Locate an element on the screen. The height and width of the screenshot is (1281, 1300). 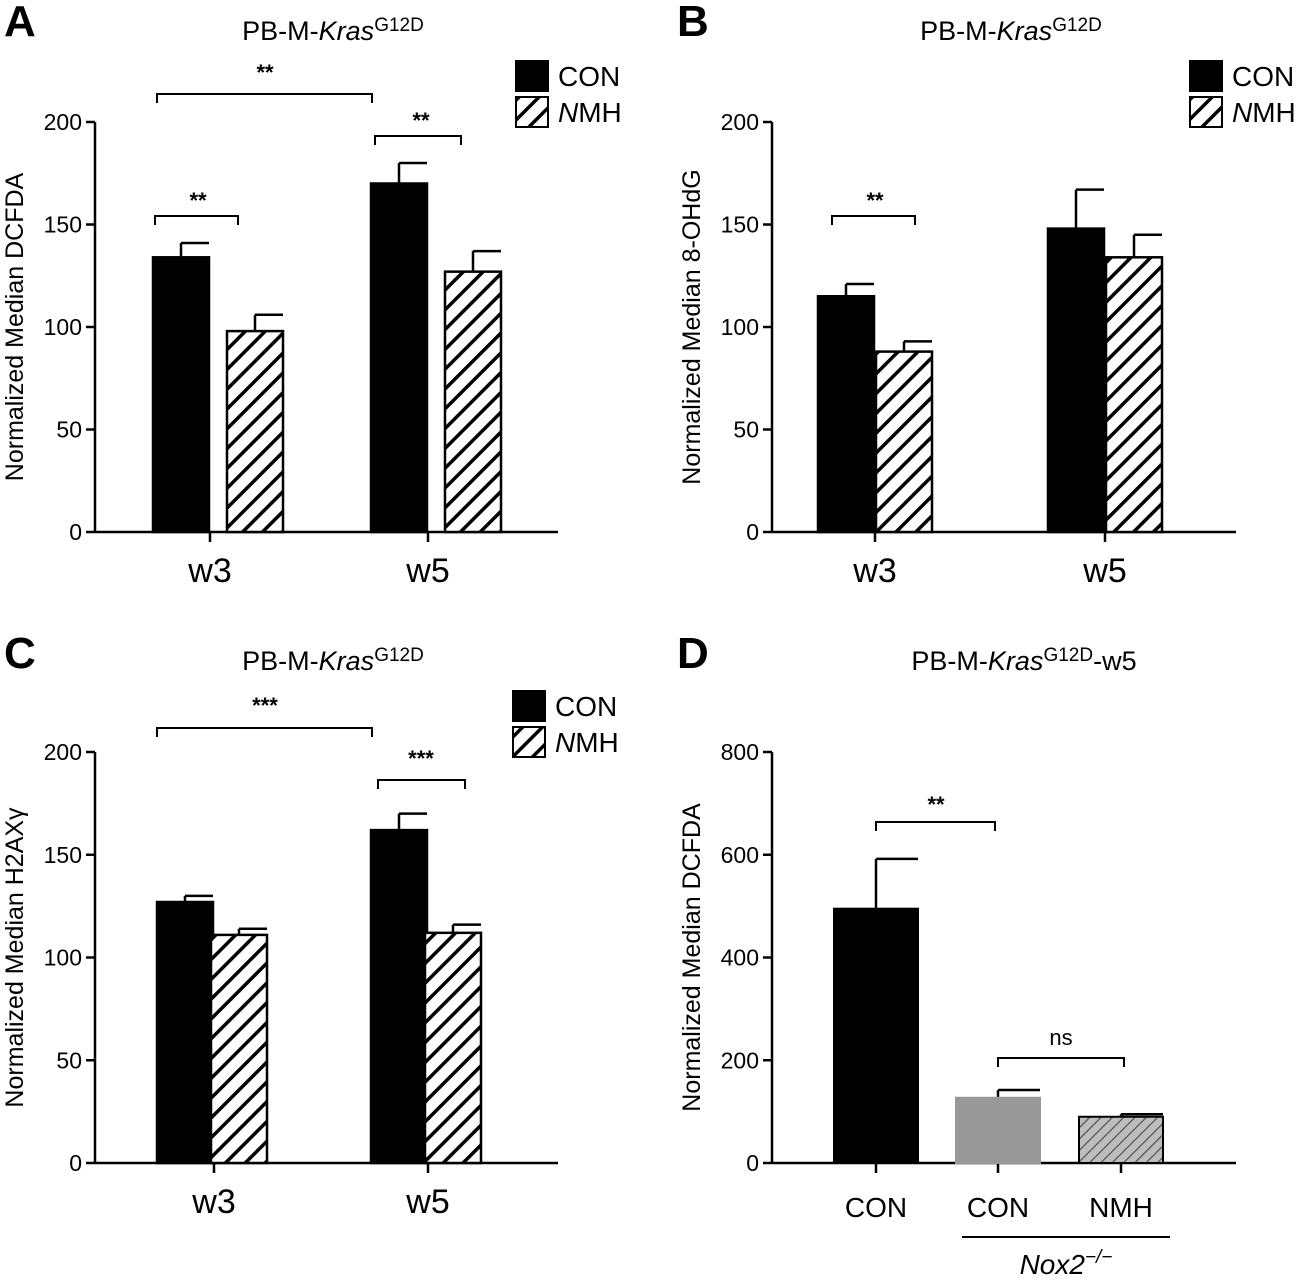
title-suffix: -w5 is located at coordinates (1115, 661).